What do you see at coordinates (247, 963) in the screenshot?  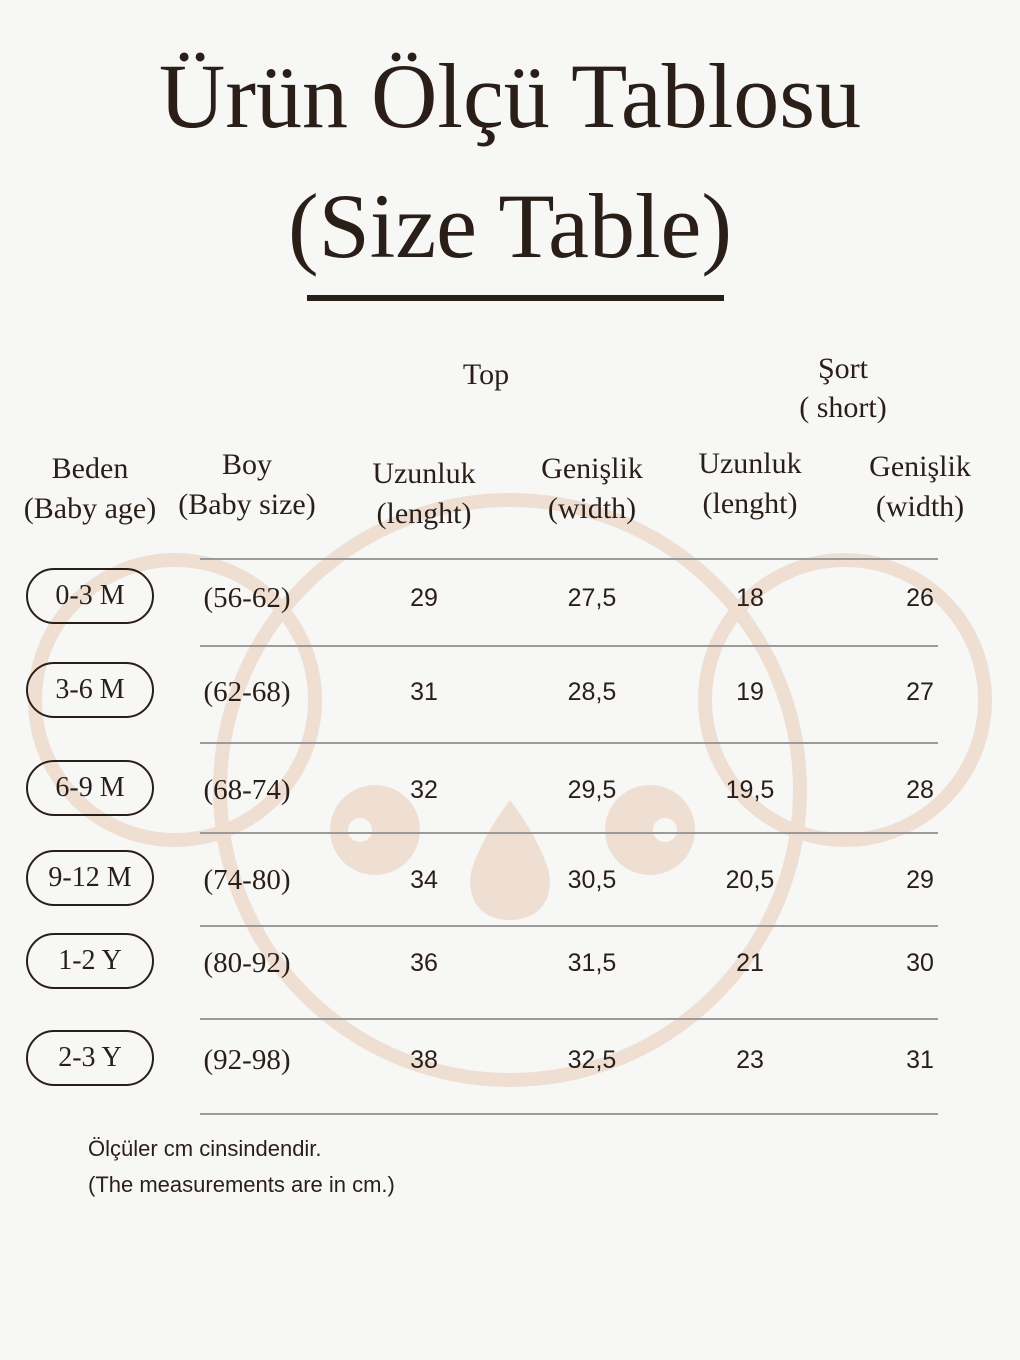 I see `table-cell: (80-92)` at bounding box center [247, 963].